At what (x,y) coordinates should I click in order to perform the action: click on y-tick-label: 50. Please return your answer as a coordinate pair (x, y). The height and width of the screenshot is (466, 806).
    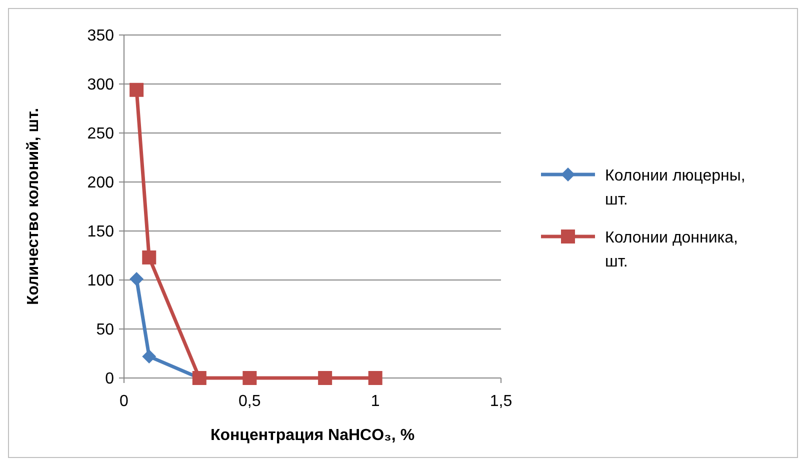
    Looking at the image, I should click on (105, 330).